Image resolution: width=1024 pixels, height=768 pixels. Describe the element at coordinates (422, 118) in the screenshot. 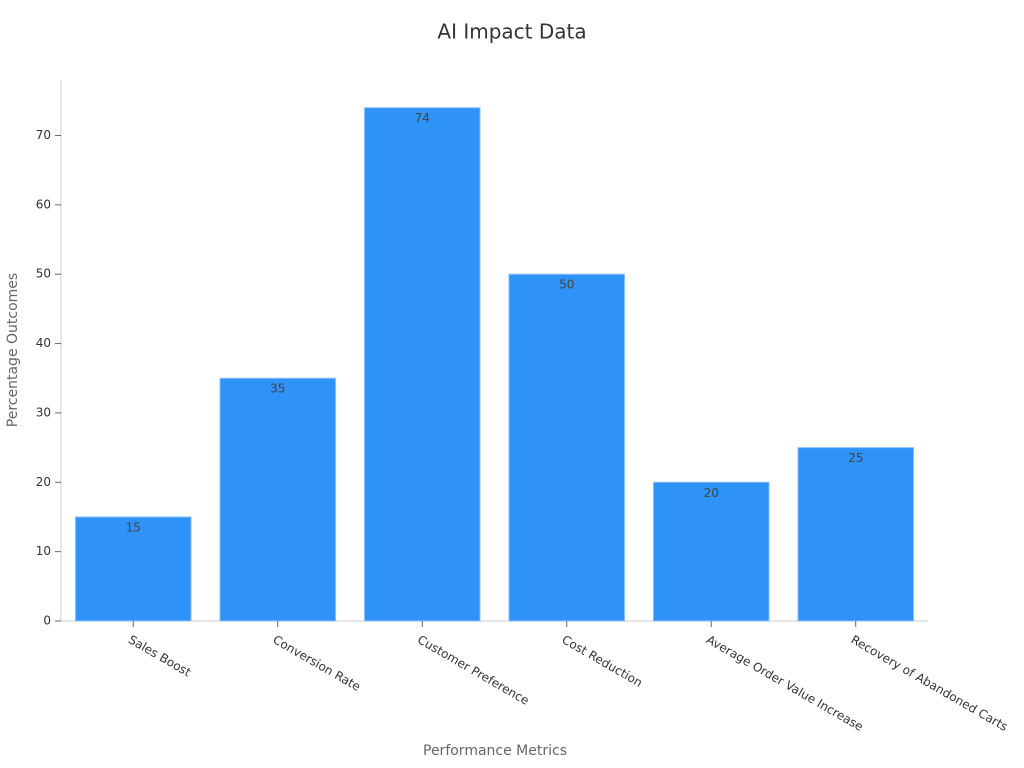

I see `value-label: 74` at that location.